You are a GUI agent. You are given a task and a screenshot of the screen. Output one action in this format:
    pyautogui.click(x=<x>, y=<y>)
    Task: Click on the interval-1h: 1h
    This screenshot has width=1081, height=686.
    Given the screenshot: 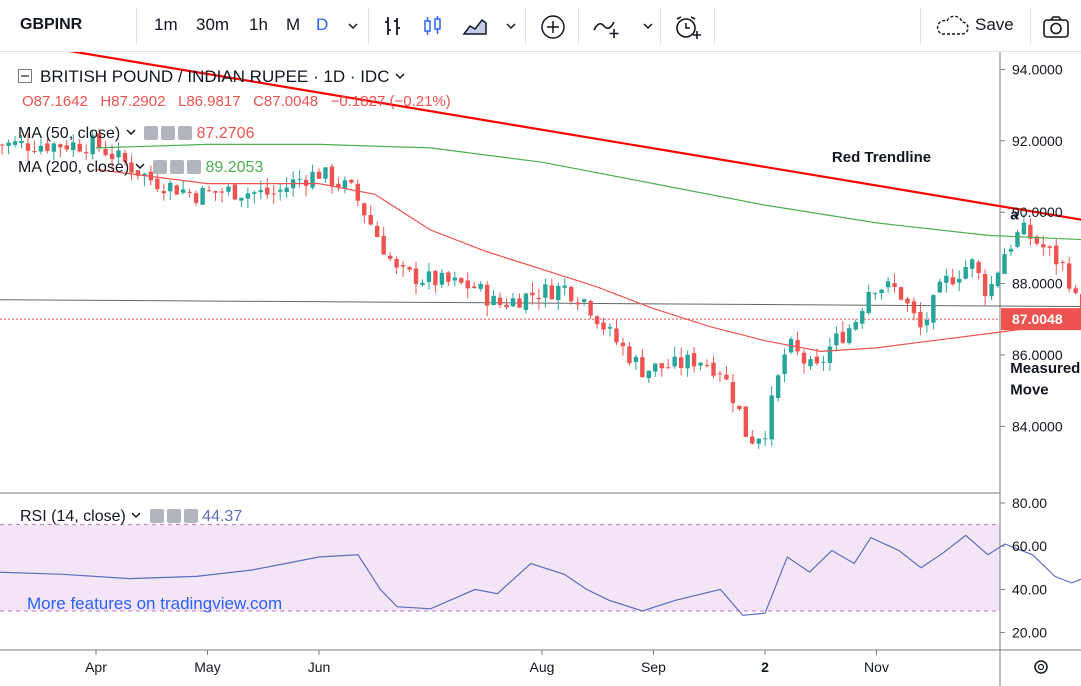 What is the action you would take?
    pyautogui.click(x=258, y=24)
    